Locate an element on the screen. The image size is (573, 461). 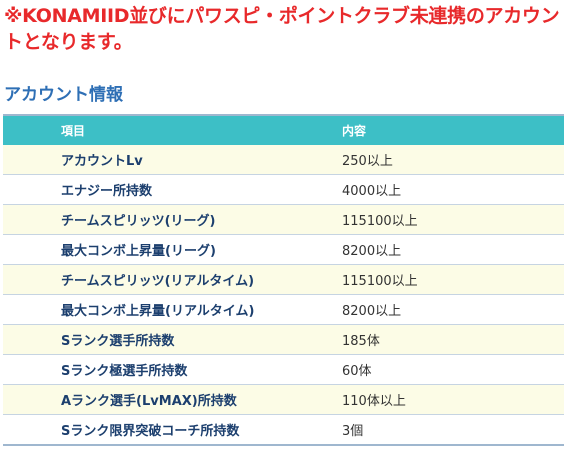
table-row: Sランク限界突破コーチ所持数 3個 is located at coordinates (283, 430).